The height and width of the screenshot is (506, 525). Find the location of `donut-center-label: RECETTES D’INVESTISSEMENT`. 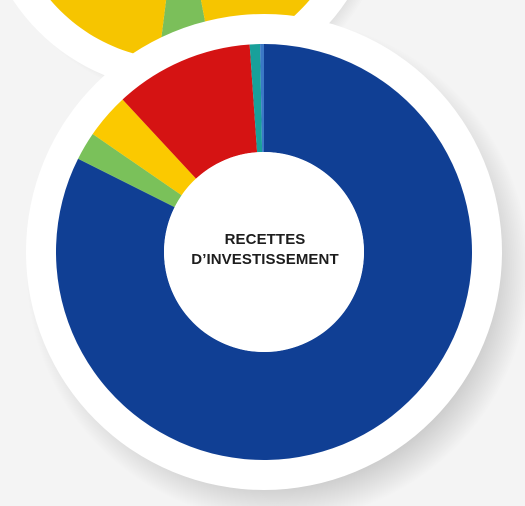

donut-center-label: RECETTES D’INVESTISSEMENT is located at coordinates (265, 250).